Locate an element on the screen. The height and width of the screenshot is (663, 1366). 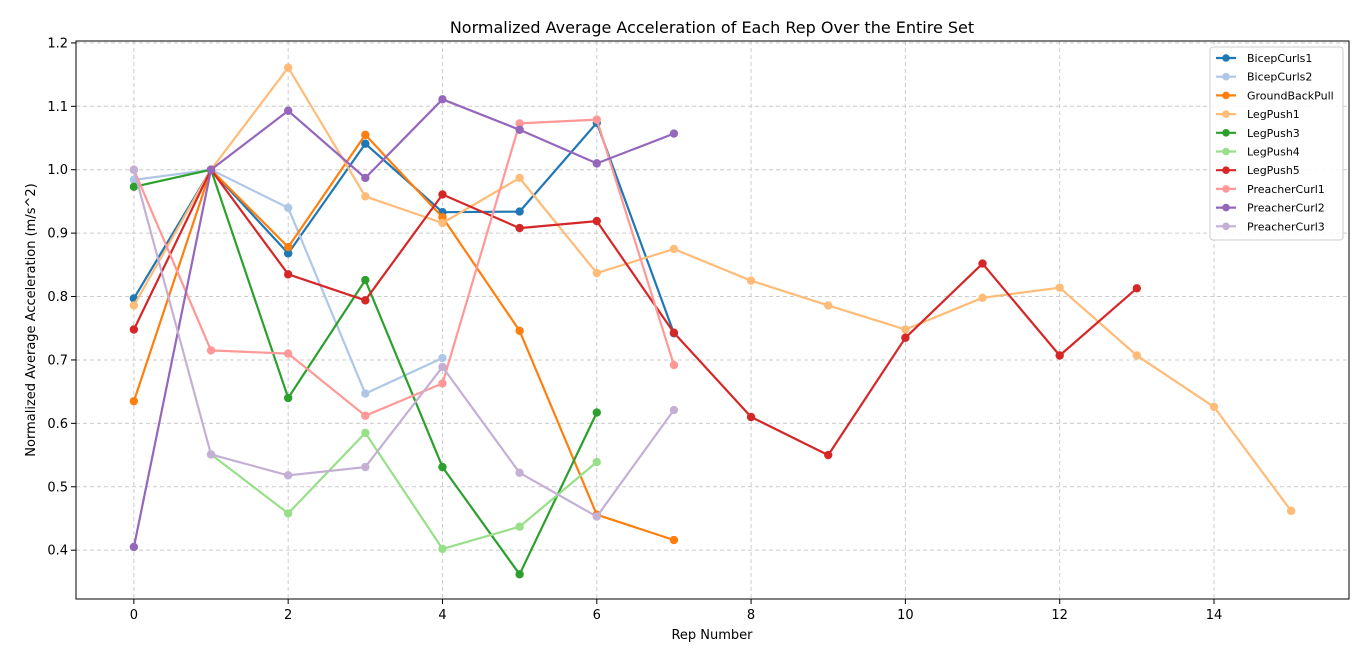
legend-label: PreacherCurl1 is located at coordinates (1286, 189).